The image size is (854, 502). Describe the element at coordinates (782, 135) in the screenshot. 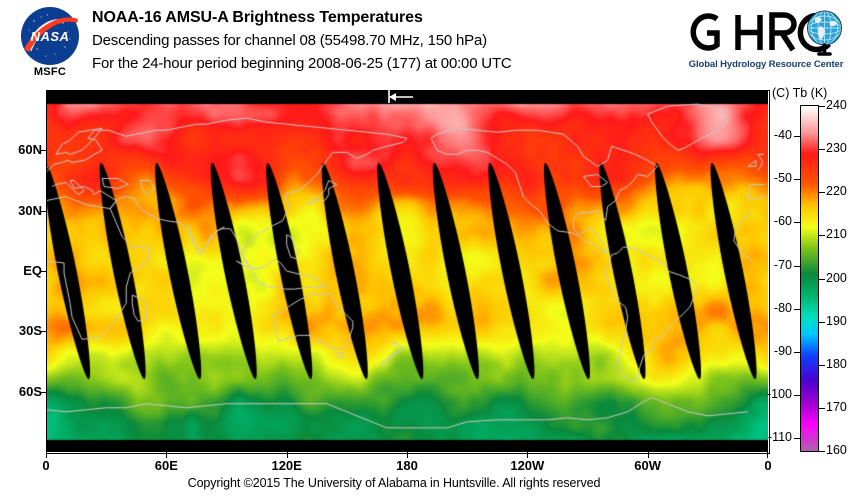

I see `colorbar-label-celsius: -40` at that location.